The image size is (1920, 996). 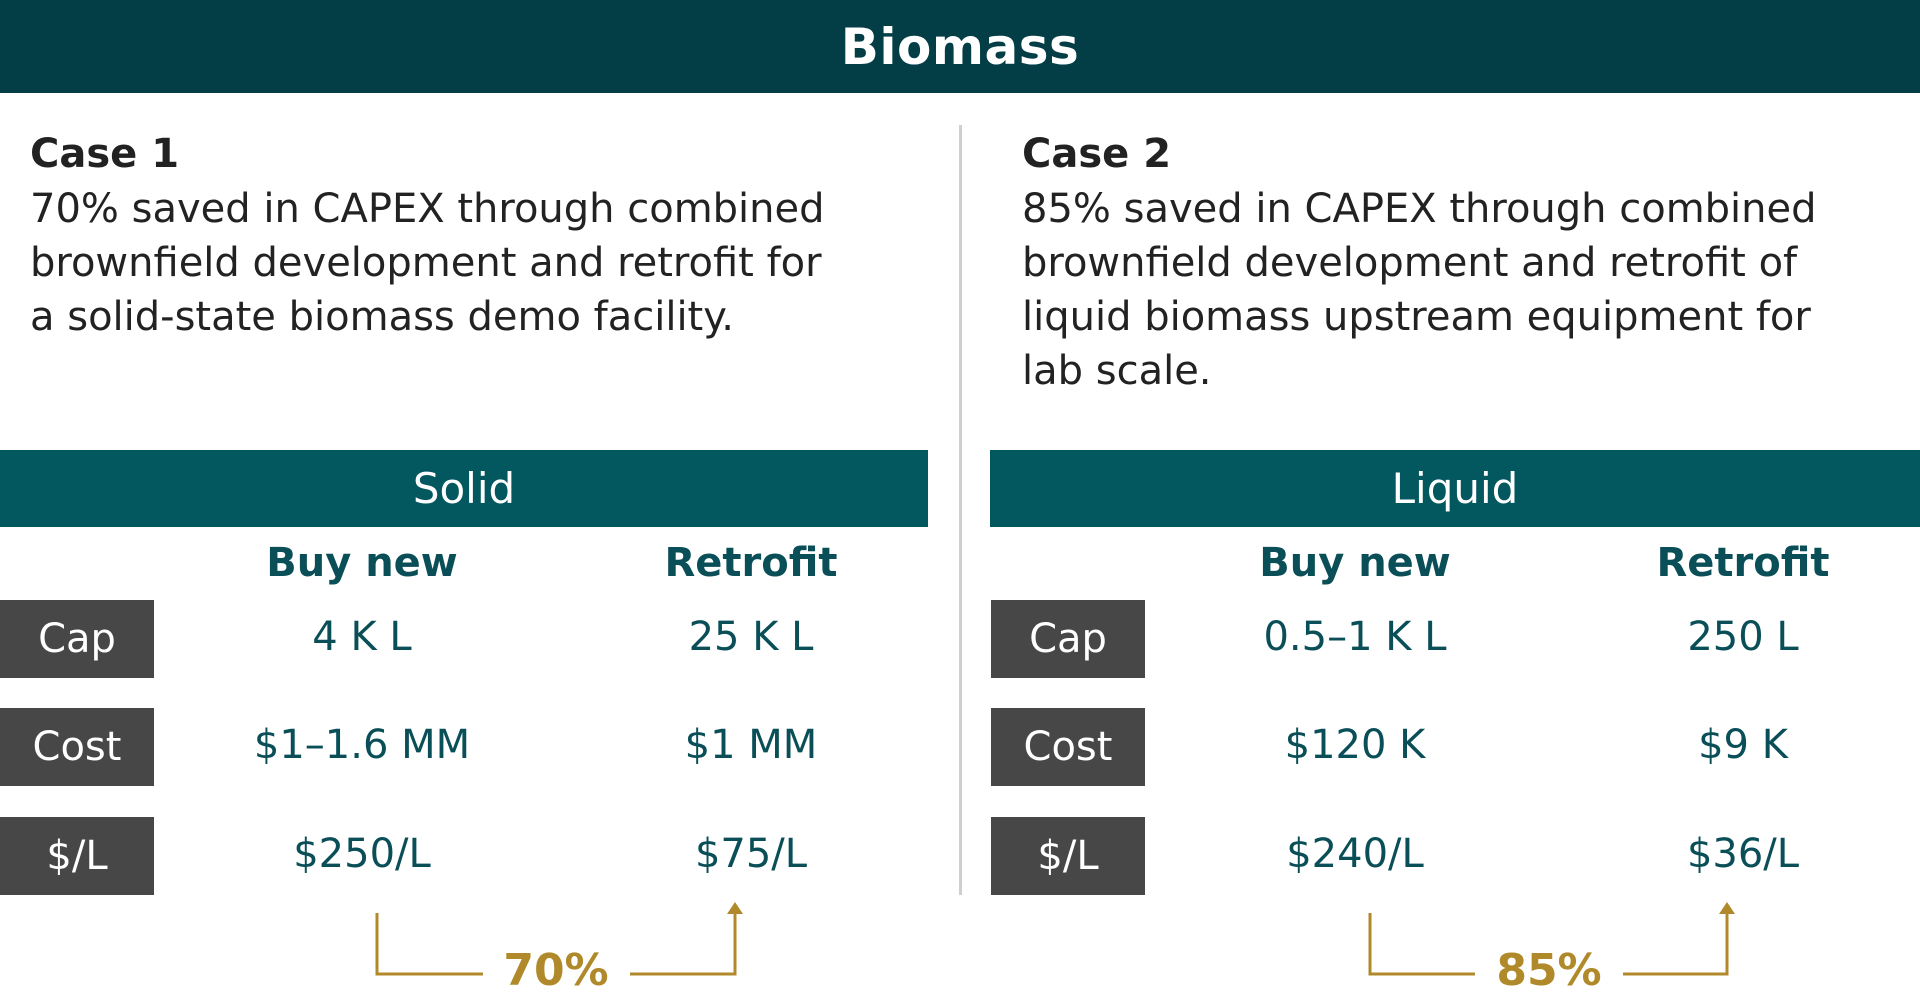 What do you see at coordinates (751, 637) in the screenshot?
I see `solid-cap-retrofit: 25 K L` at bounding box center [751, 637].